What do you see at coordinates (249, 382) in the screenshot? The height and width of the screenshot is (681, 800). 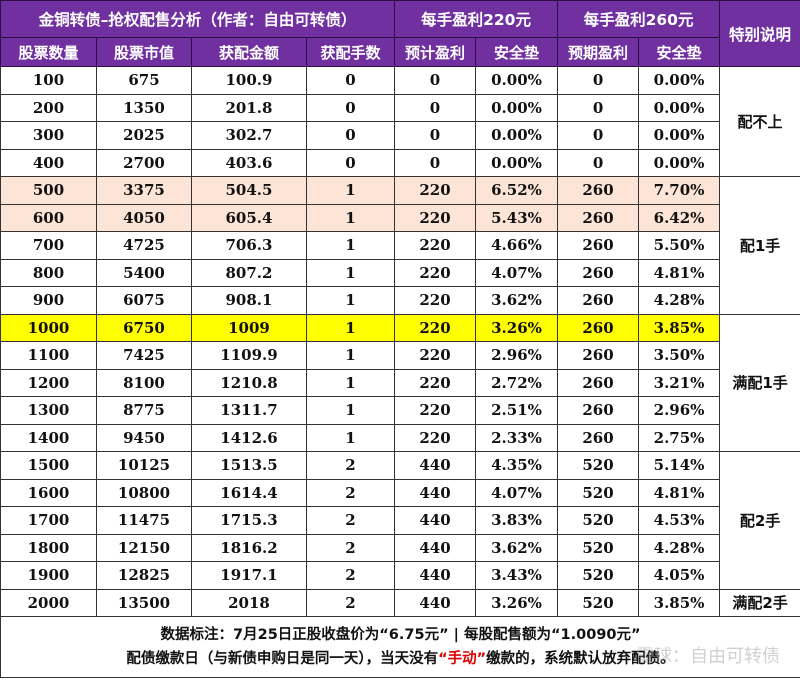 I see `allot-amount-cell: 1210.8` at bounding box center [249, 382].